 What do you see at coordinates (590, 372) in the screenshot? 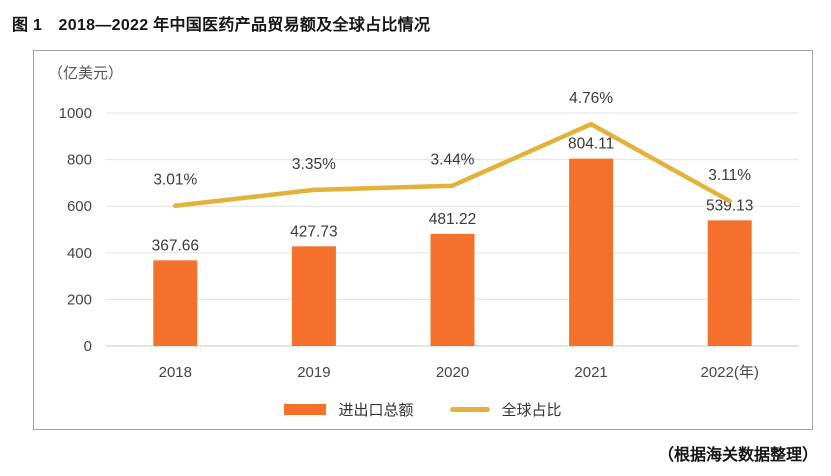
I see `x-tick-label: 2021` at bounding box center [590, 372].